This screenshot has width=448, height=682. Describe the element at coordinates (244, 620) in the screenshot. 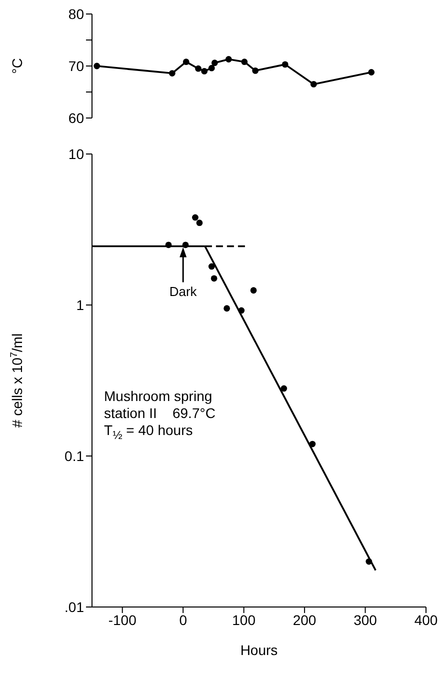

I see `x-tick-label: 100` at that location.